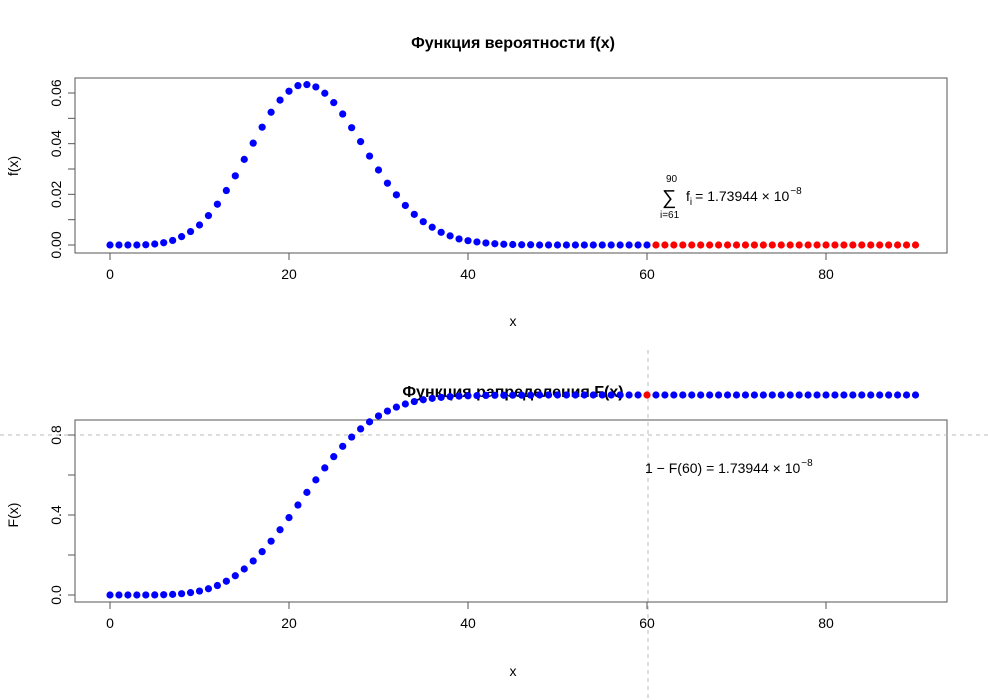 This screenshot has width=988, height=700. Describe the element at coordinates (13, 166) in the screenshot. I see `top-y-label: f(x)` at that location.